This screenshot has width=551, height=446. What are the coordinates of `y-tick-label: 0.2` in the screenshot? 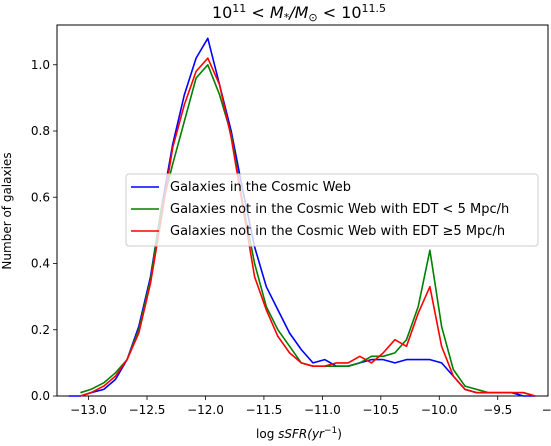 It's located at (40, 330).